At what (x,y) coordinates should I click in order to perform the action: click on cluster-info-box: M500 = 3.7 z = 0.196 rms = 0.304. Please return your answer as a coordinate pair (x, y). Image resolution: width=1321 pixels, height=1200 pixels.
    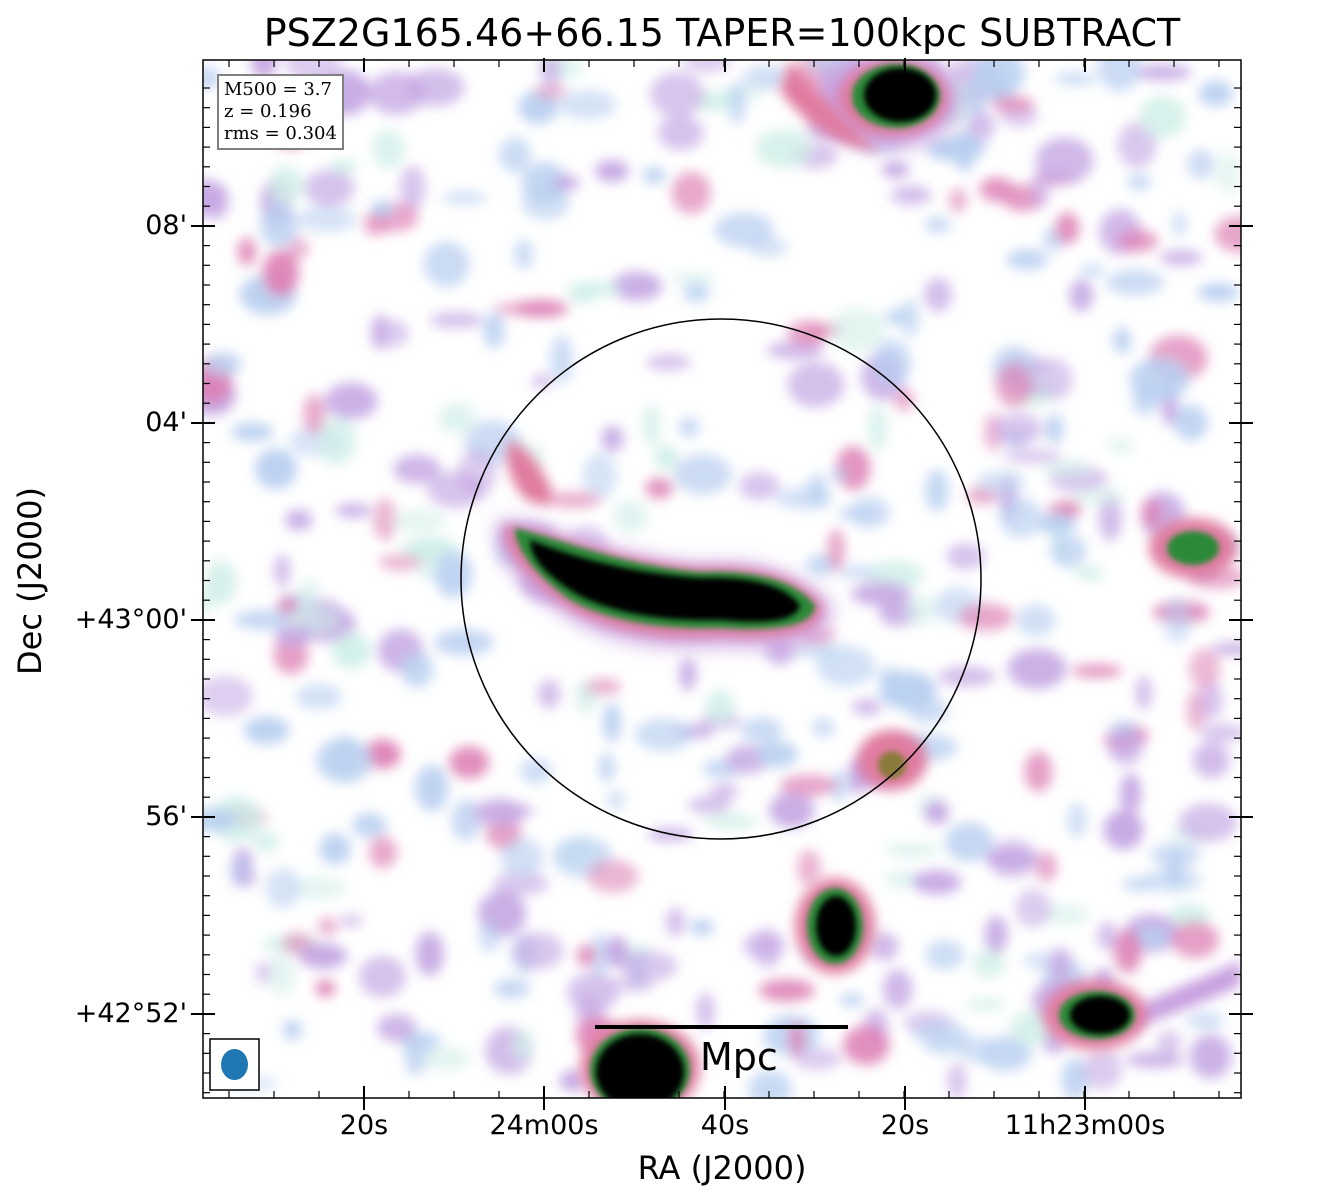
    Looking at the image, I should click on (280, 112).